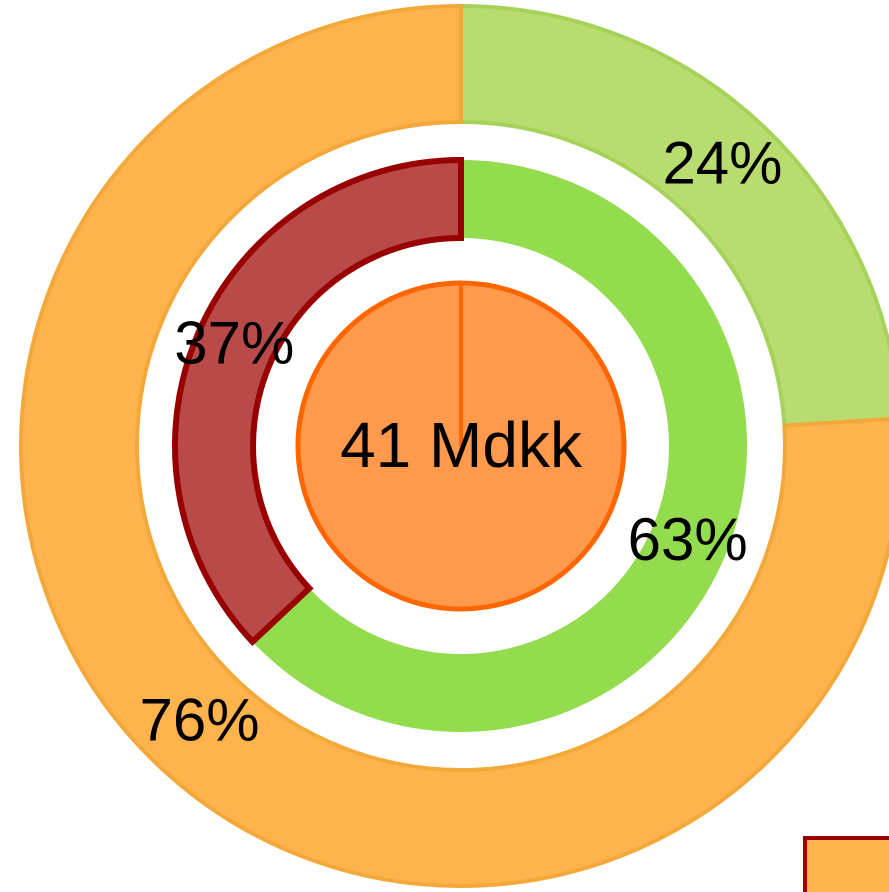 The width and height of the screenshot is (889, 892). I want to click on data-label: 24%, so click(722, 162).